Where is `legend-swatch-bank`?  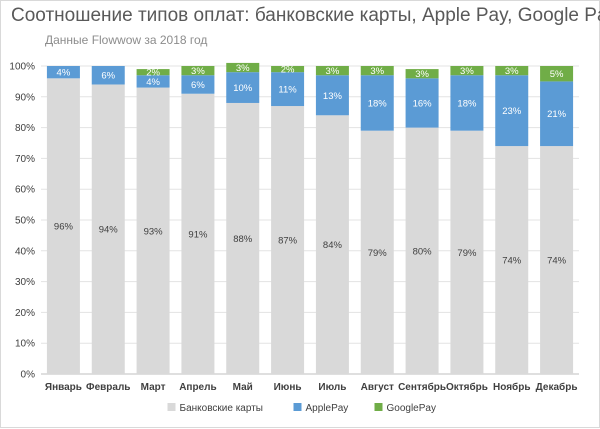 legend-swatch-bank is located at coordinates (171, 407).